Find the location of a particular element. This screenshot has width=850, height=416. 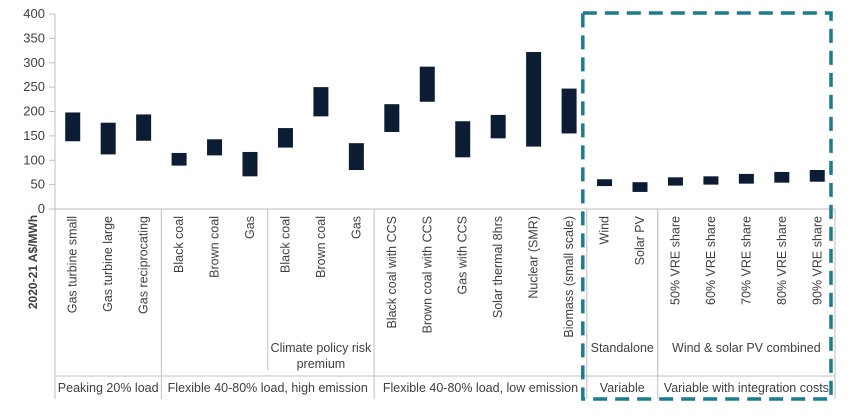

y-tick-label: 350 is located at coordinates (34, 37).